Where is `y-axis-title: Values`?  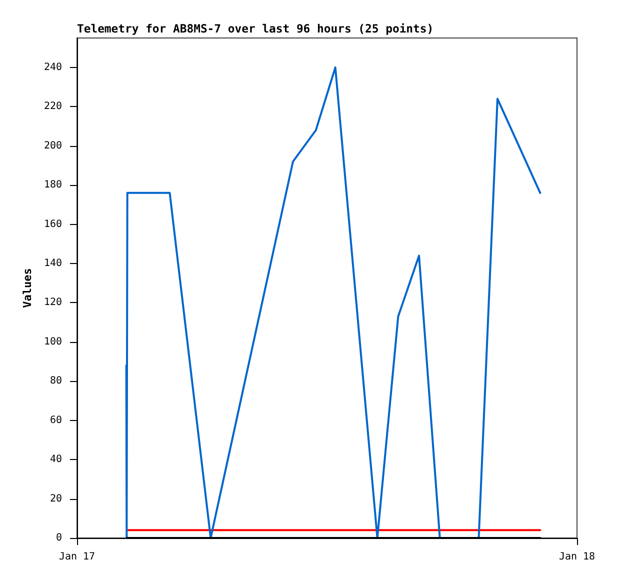 y-axis-title: Values is located at coordinates (27, 288).